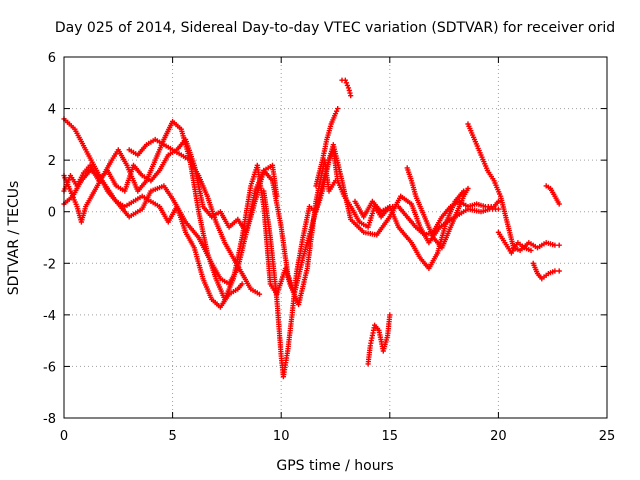 The height and width of the screenshot is (480, 640). I want to click on y-tick-label: 0, so click(52, 213).